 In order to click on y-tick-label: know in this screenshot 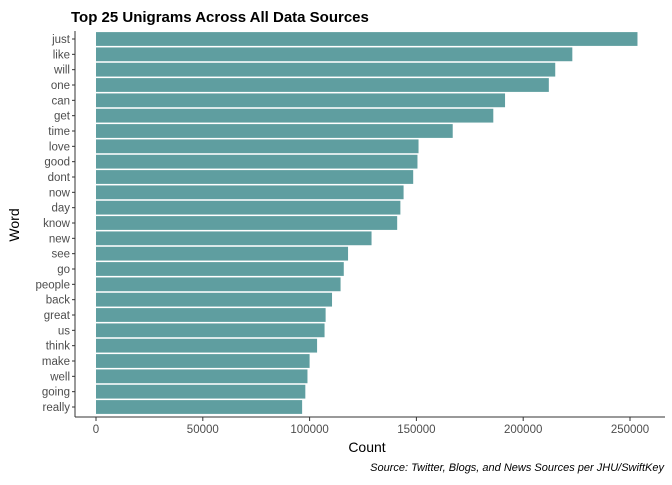, I will do `click(57, 224)`.